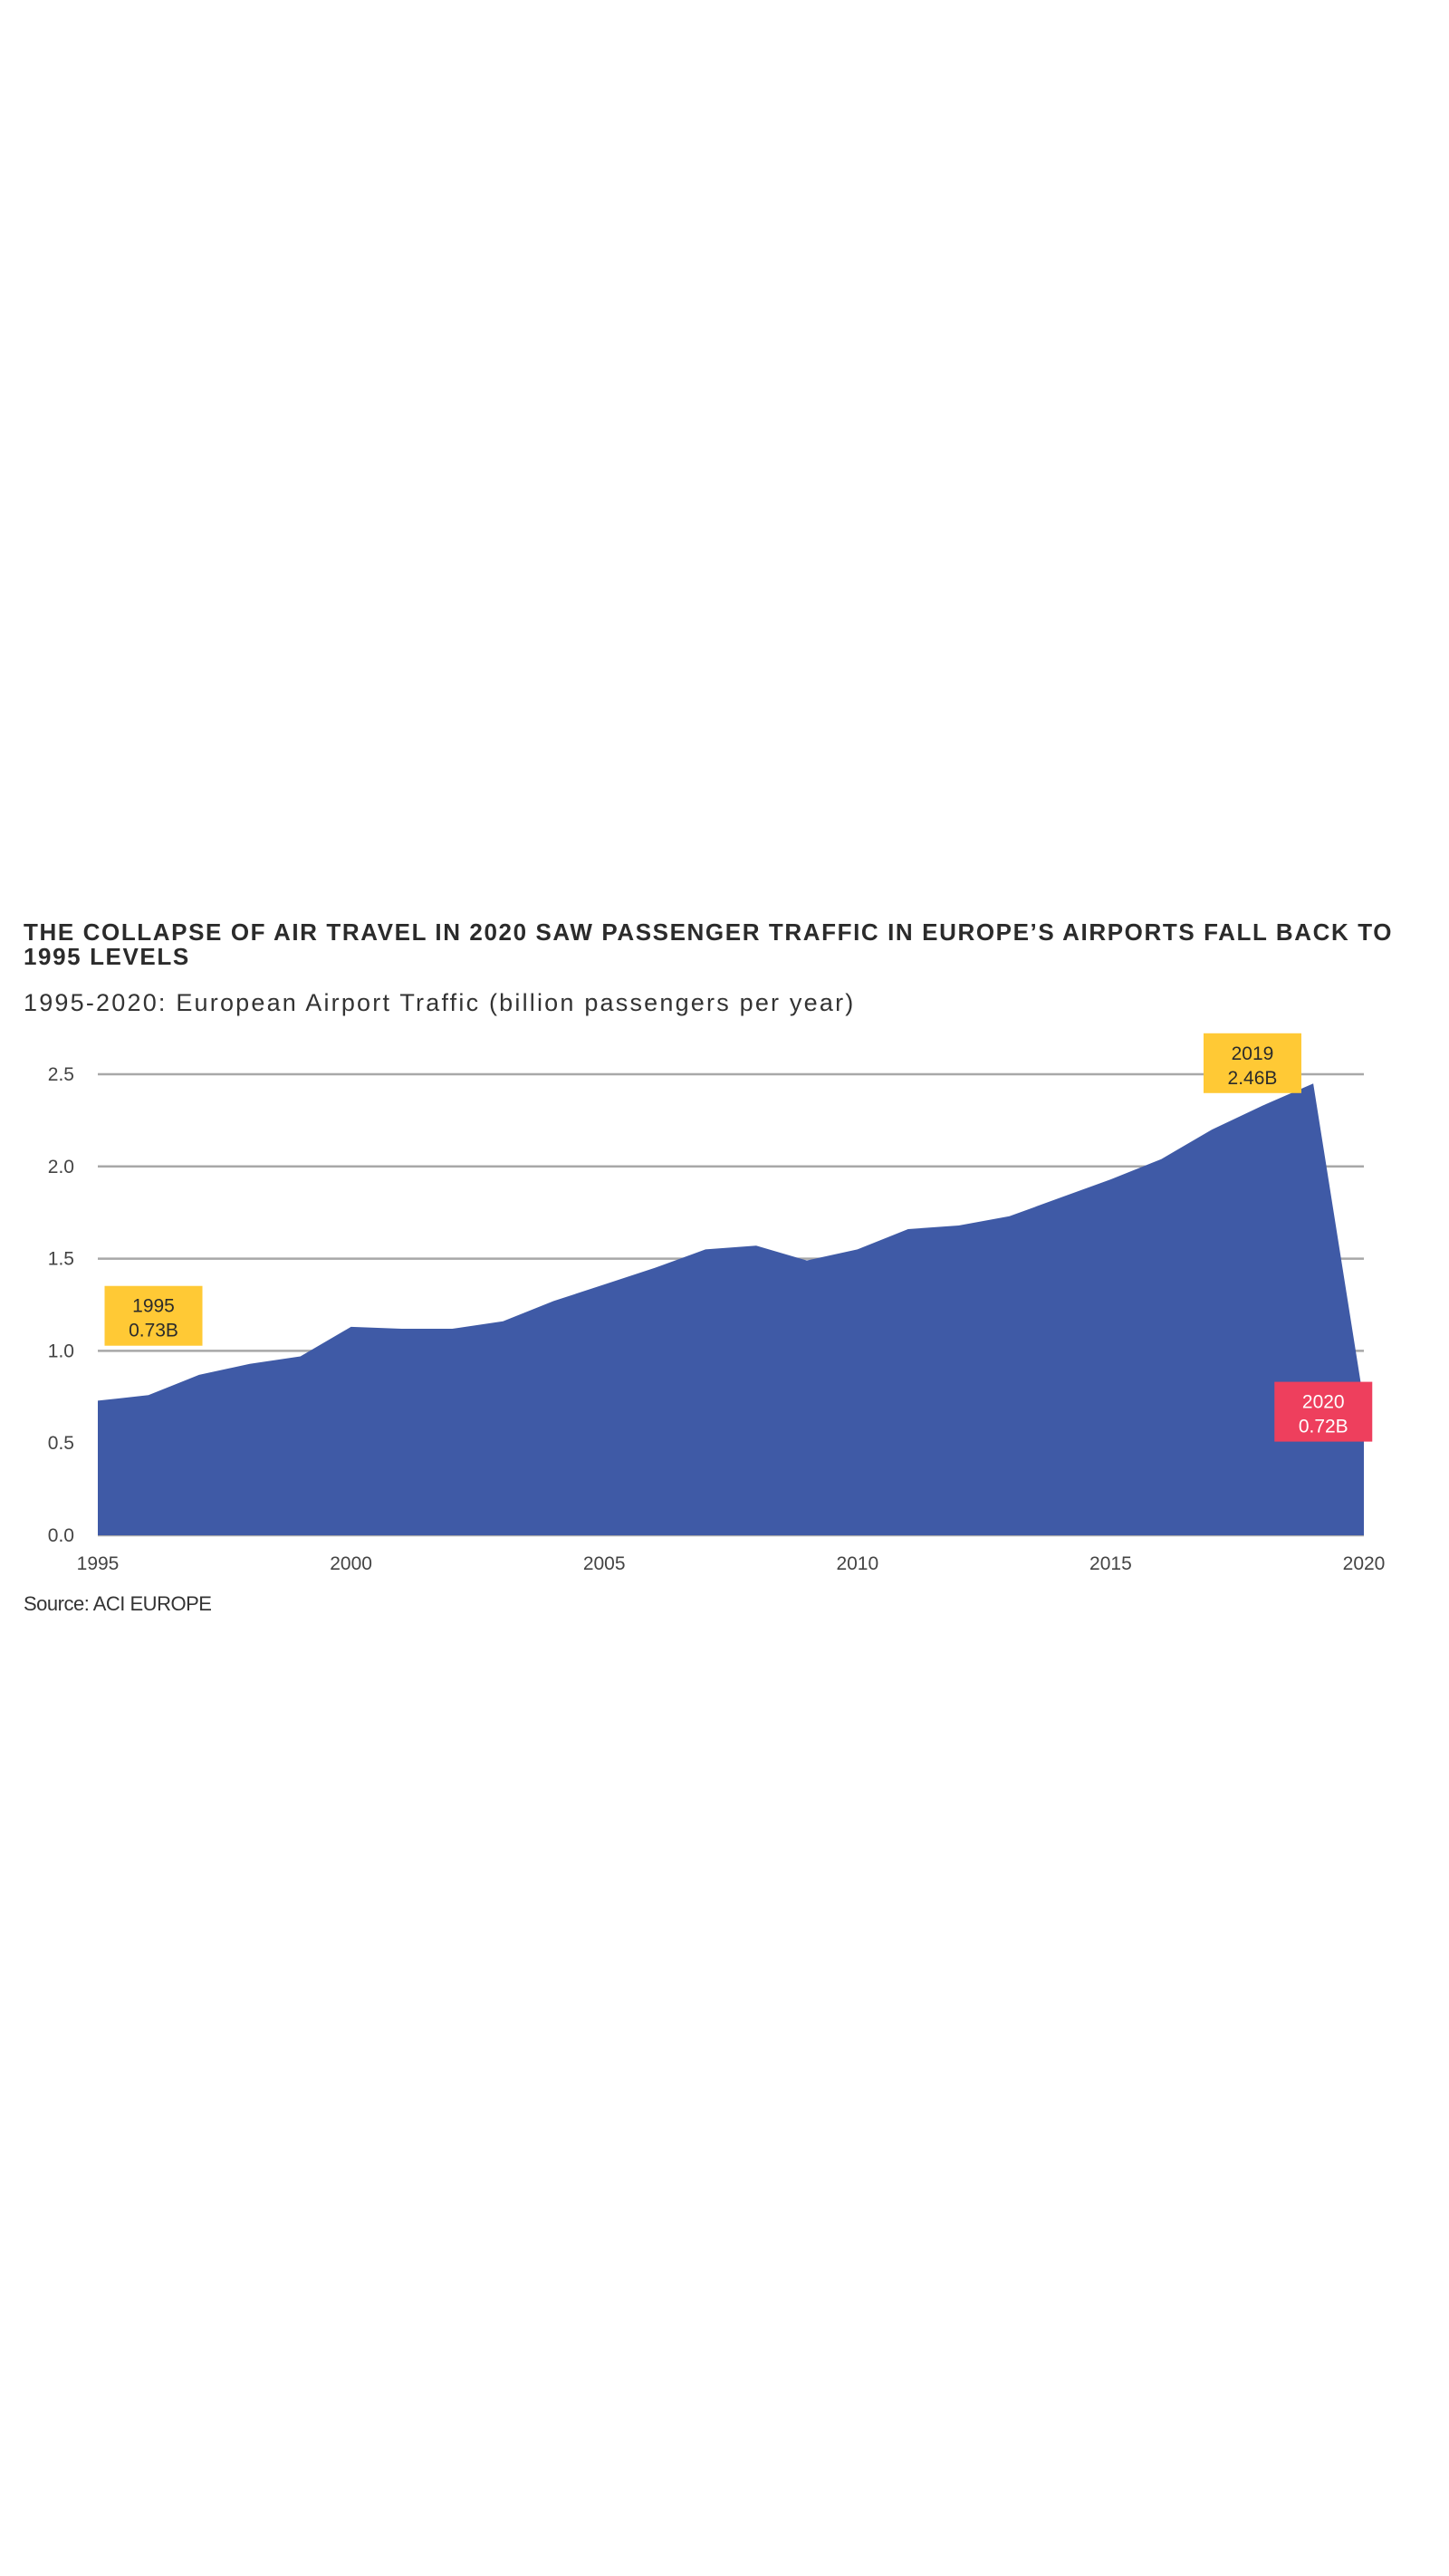  I want to click on y-tick-label-2: 1.0, so click(61, 1351).